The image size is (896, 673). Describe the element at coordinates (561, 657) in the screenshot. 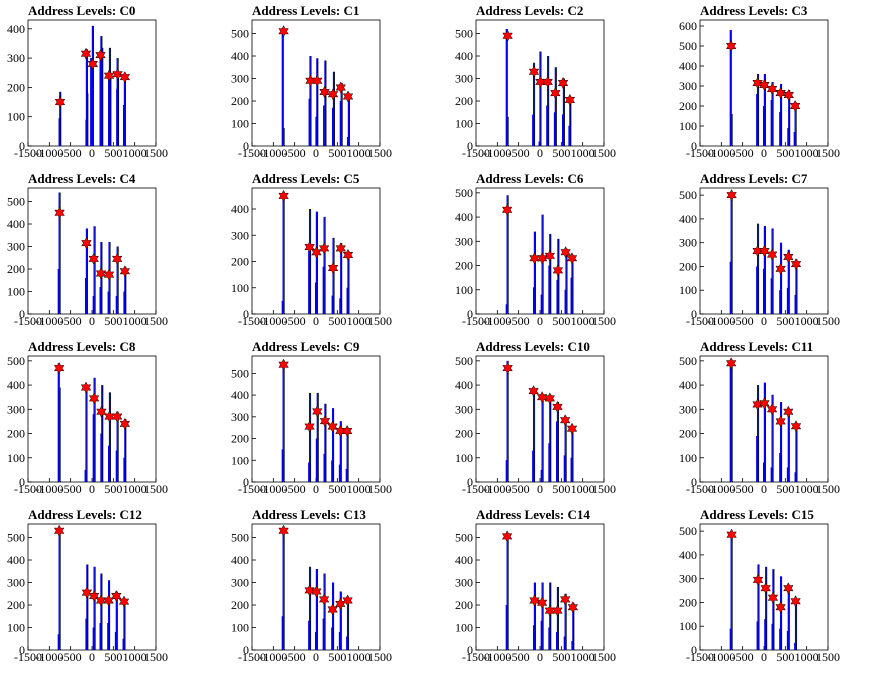

I see `x-tick-label: 500` at that location.